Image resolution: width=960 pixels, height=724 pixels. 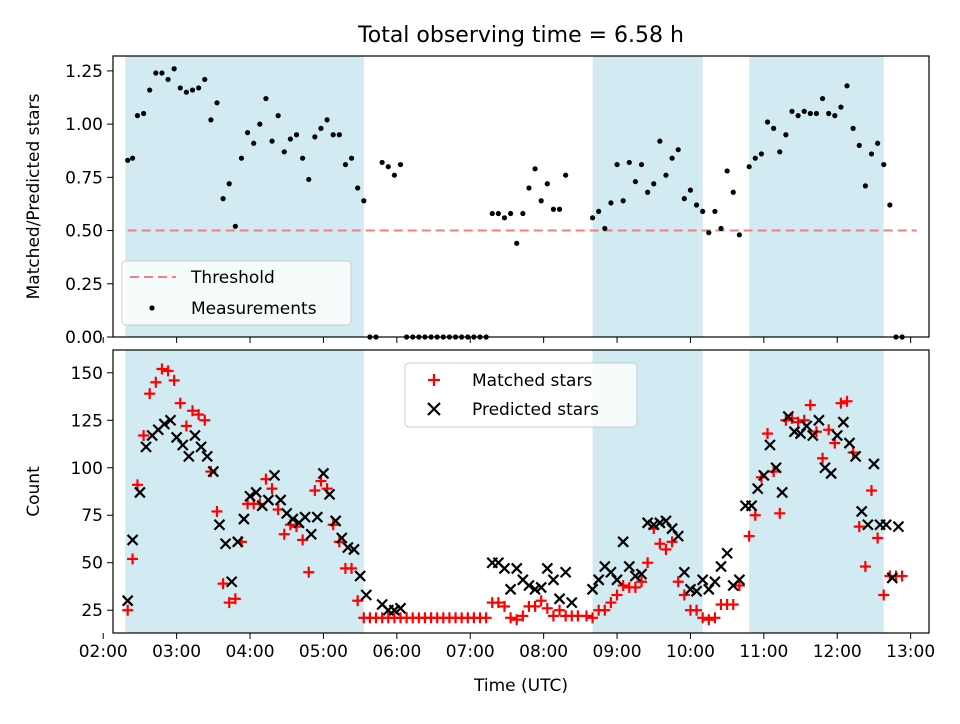 What do you see at coordinates (520, 686) in the screenshot?
I see `x-axis-label: Time (UTC)` at bounding box center [520, 686].